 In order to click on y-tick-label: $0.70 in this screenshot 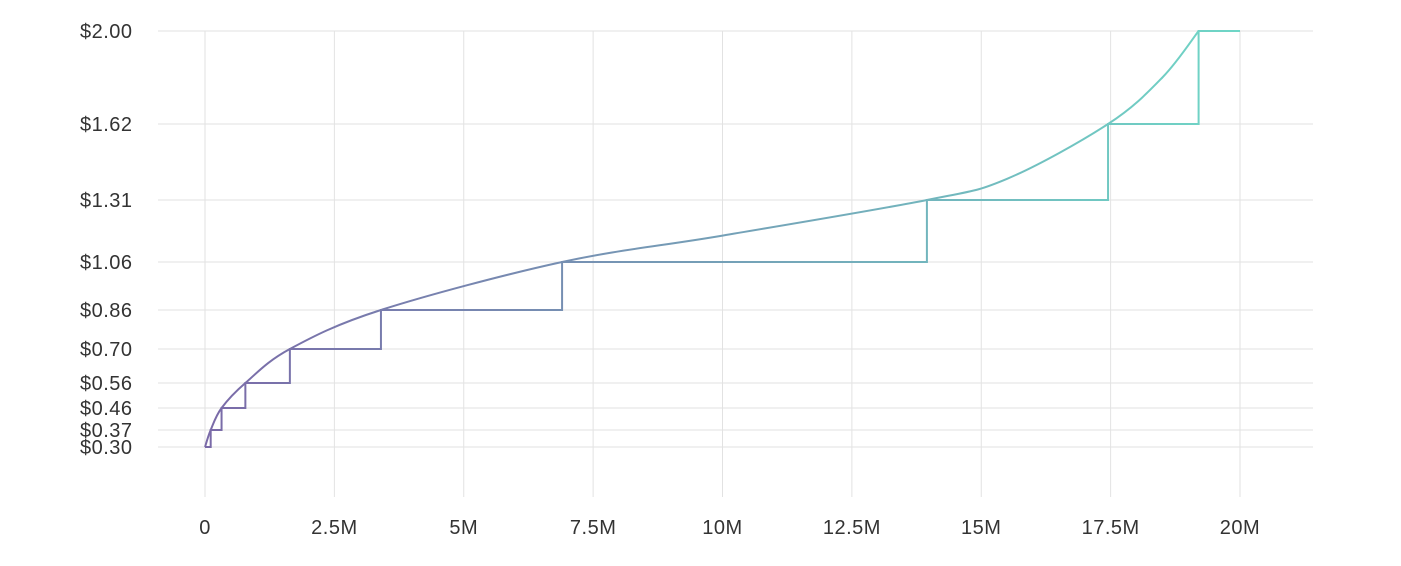, I will do `click(106, 350)`.